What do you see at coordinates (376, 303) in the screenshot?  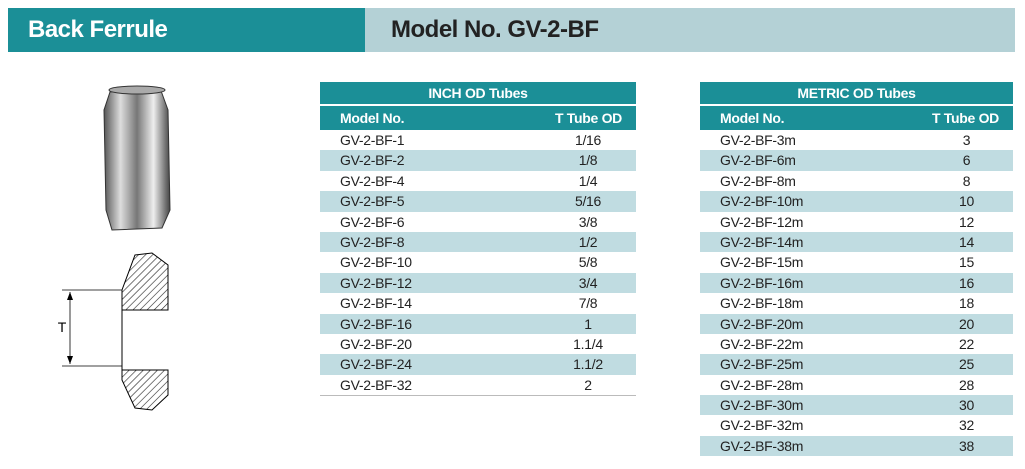 I see `table-cell: GV-2-BF-14` at bounding box center [376, 303].